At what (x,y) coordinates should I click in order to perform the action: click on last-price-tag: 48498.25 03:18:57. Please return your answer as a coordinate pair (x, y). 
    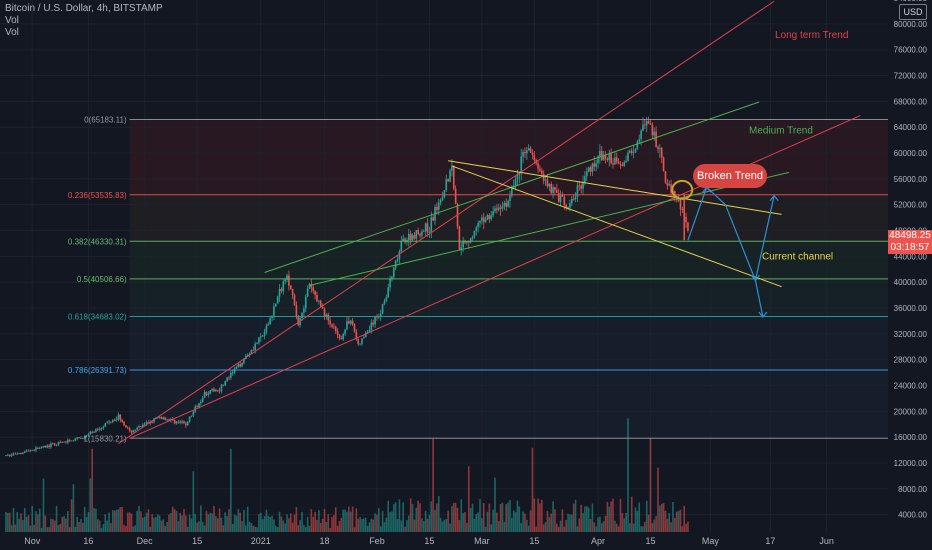
    Looking at the image, I should click on (910, 242).